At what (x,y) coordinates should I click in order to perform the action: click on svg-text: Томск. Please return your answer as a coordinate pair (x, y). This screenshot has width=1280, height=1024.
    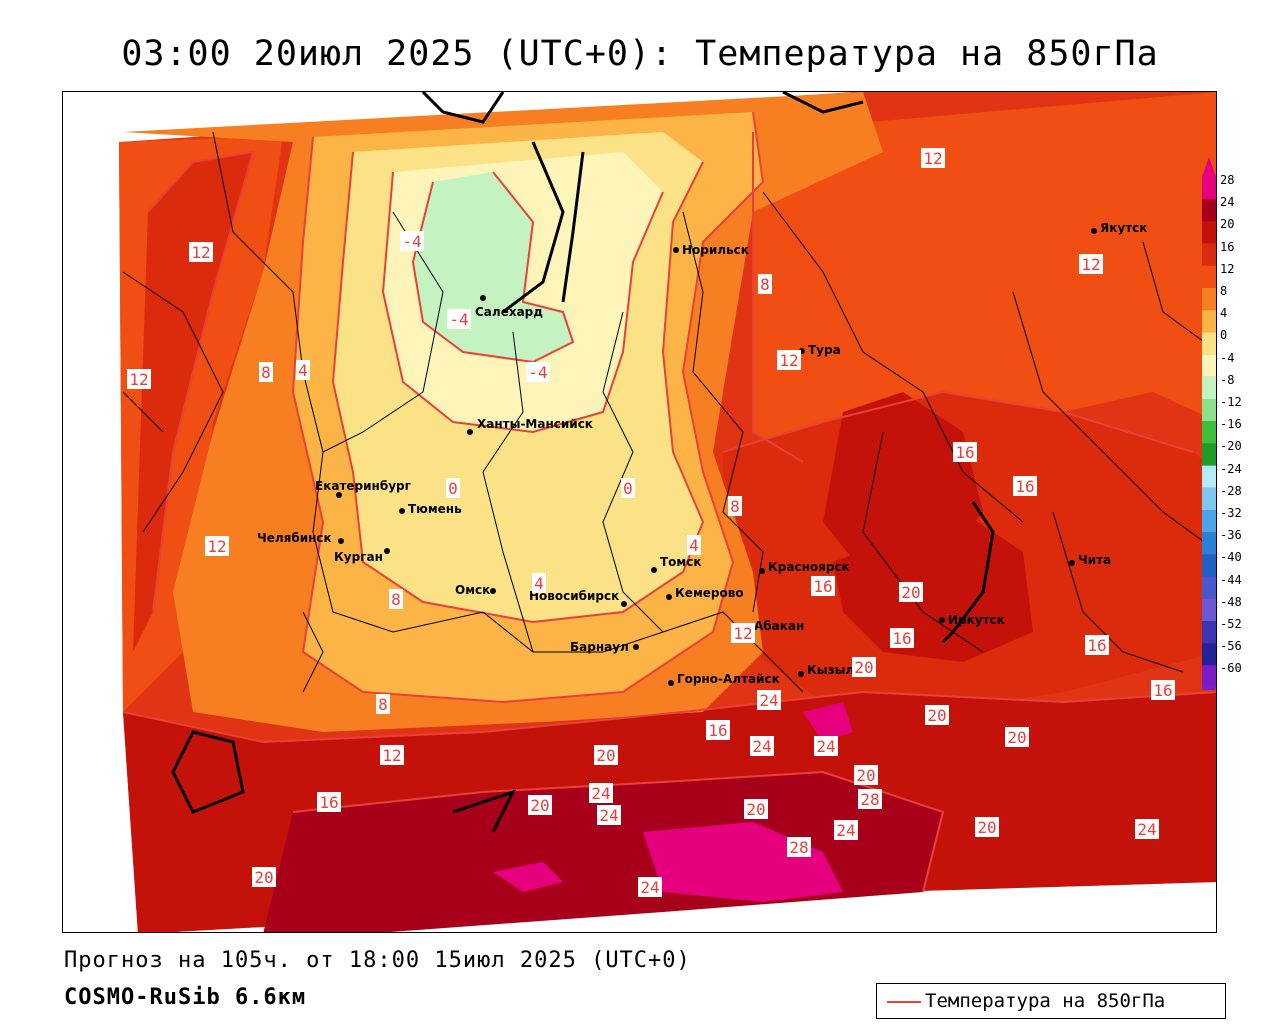
    Looking at the image, I should click on (681, 562).